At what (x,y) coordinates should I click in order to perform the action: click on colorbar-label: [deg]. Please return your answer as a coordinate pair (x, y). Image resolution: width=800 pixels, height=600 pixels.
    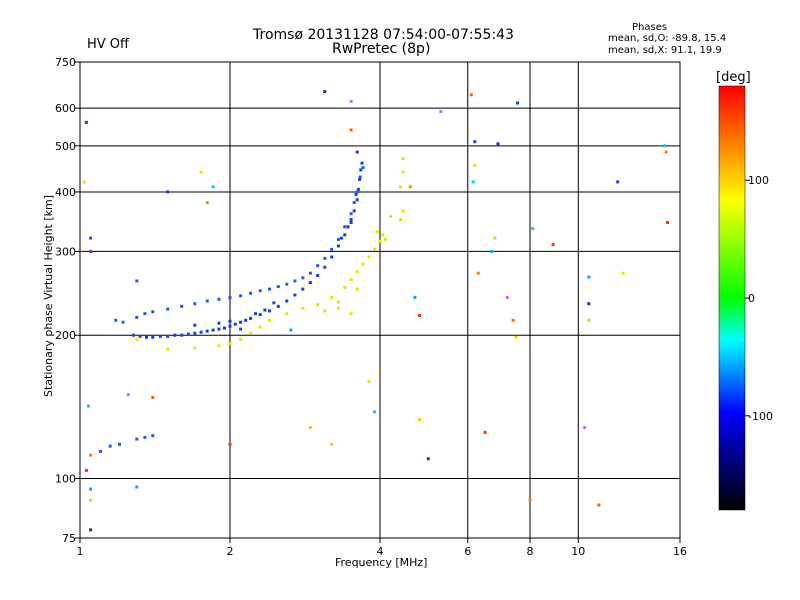
    Looking at the image, I should click on (733, 77).